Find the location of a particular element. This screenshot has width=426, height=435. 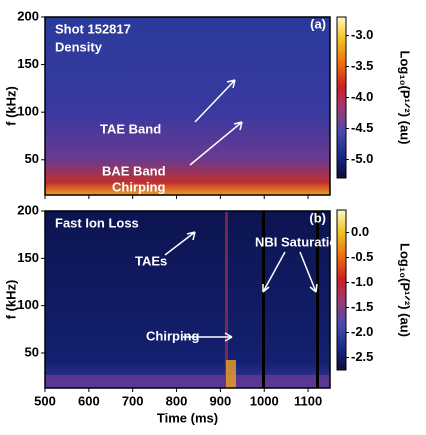

colorbar-tick-label: -4.5 is located at coordinates (362, 127).